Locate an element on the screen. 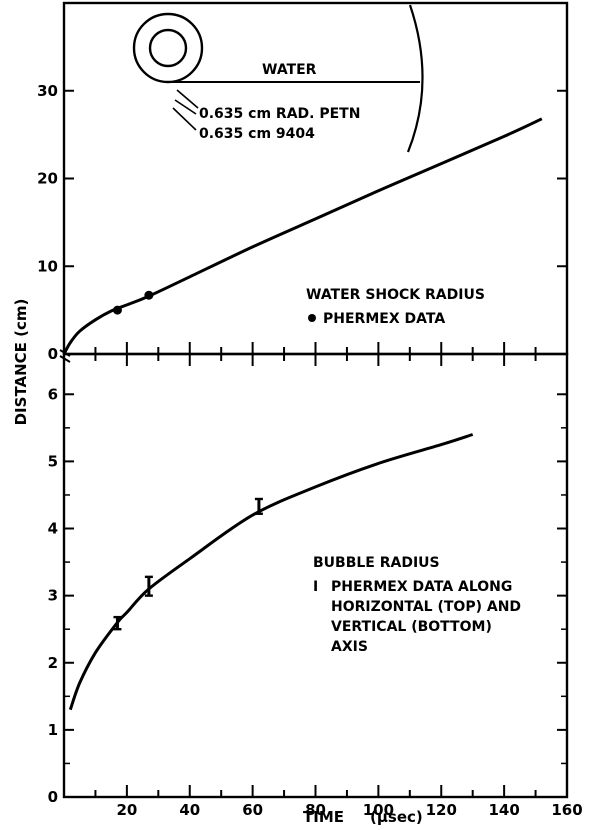 This screenshot has height=830, width=601. inset-9404-label: 0.635 cm 9404 is located at coordinates (257, 134).